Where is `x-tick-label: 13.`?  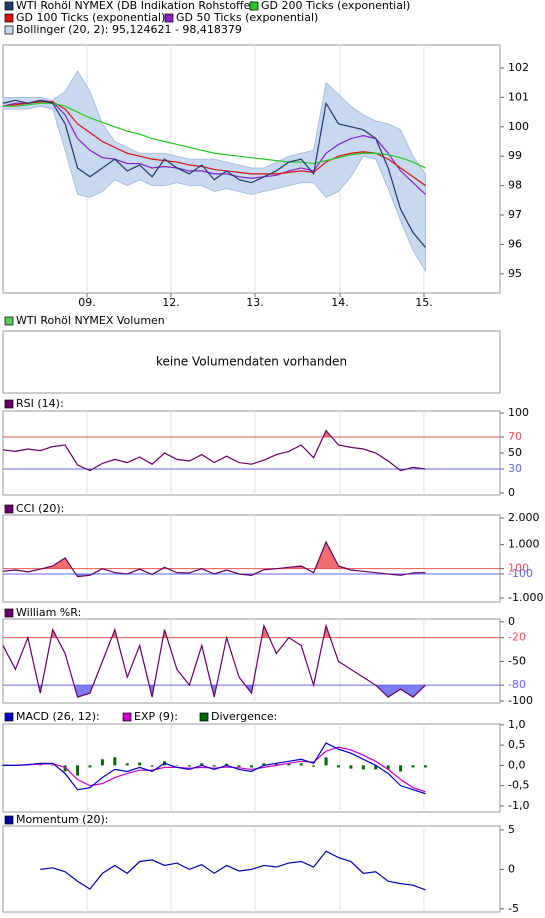
x-tick-label: 13. is located at coordinates (255, 302).